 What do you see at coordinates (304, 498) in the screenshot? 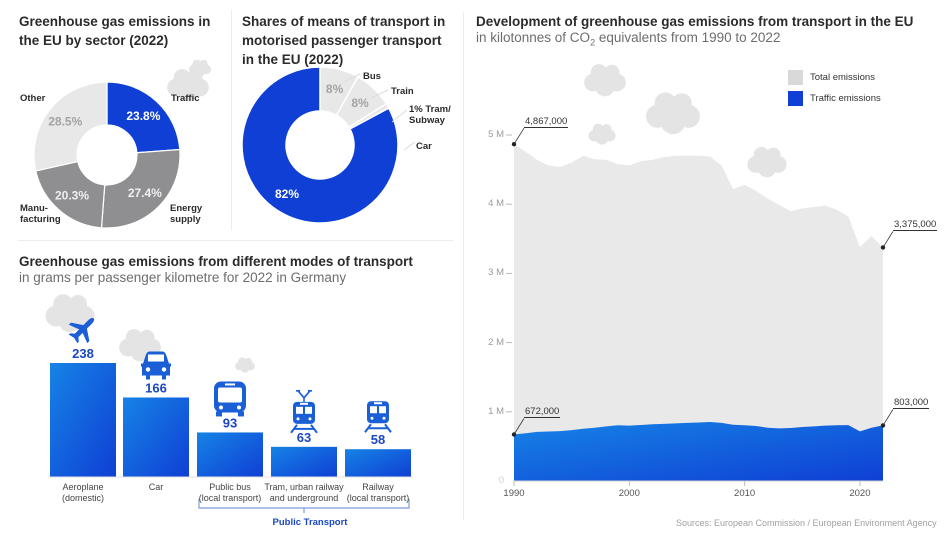
I see `bar-category-label-line: and underground` at bounding box center [304, 498].